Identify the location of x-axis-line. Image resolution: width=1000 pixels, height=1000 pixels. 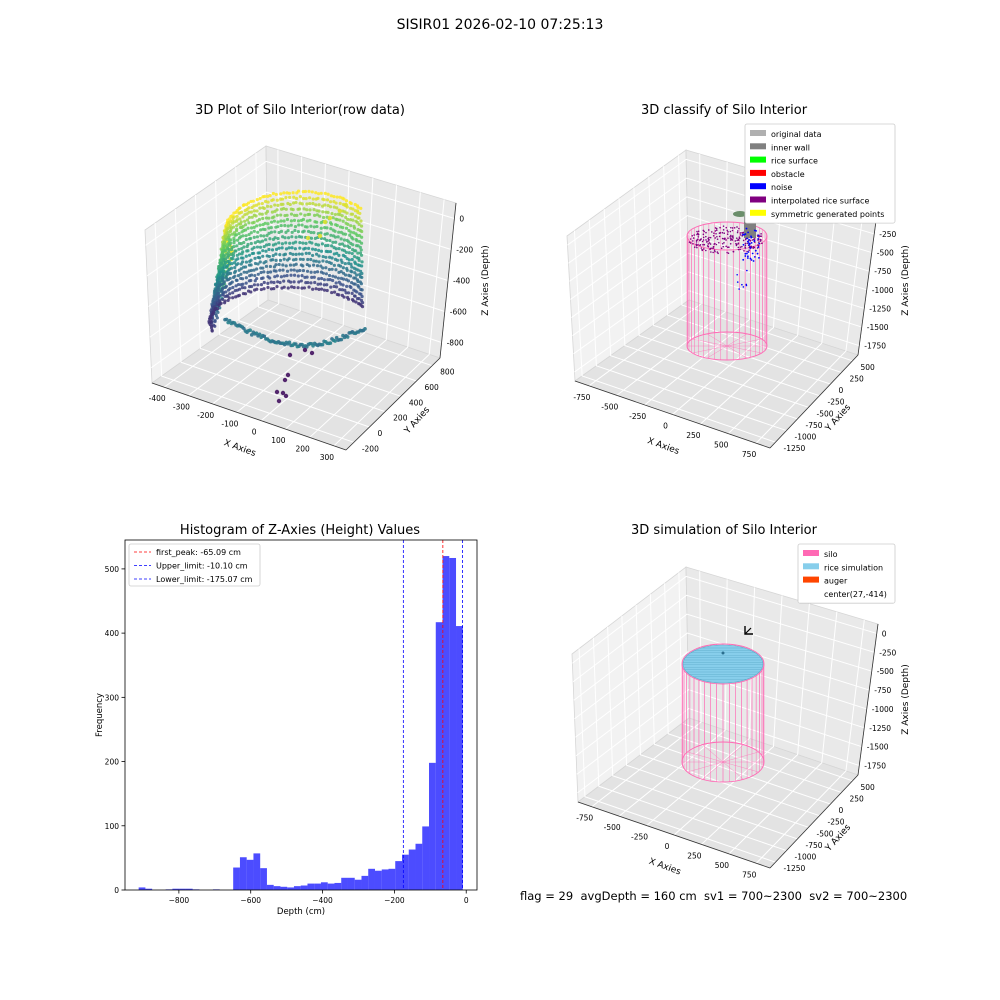
(672, 414).